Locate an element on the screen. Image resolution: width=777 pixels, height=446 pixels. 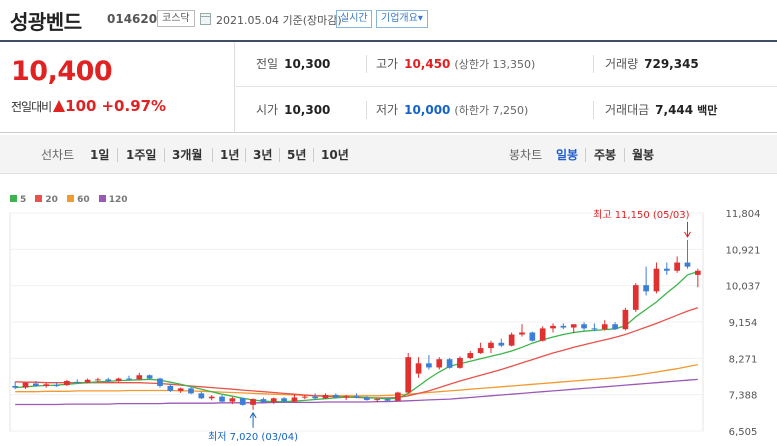
tab-1year: 1년 is located at coordinates (230, 155).